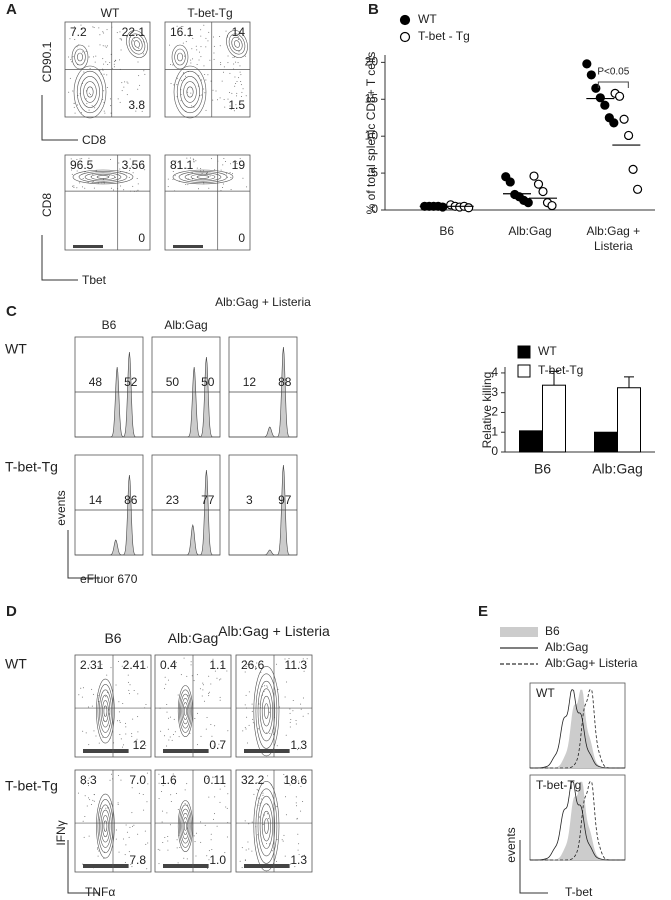 This screenshot has height=900, width=671. What do you see at coordinates (186, 512) in the screenshot?
I see `histogram` at bounding box center [186, 512].